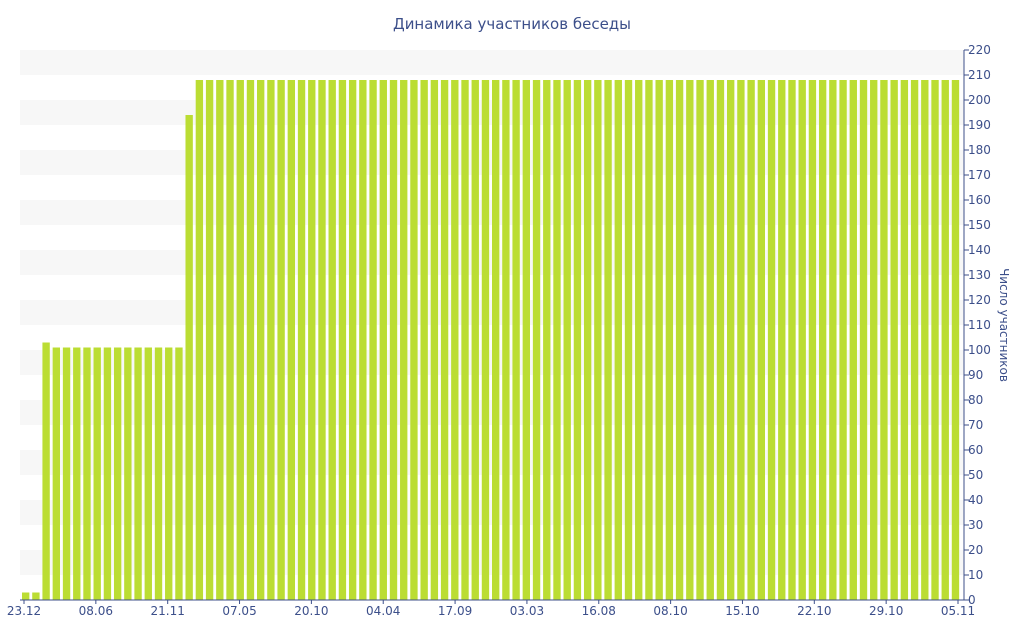 Image resolution: width=1024 pixels, height=640 pixels. What do you see at coordinates (670, 611) in the screenshot?
I see `x-tick-label: 08.10` at bounding box center [670, 611].